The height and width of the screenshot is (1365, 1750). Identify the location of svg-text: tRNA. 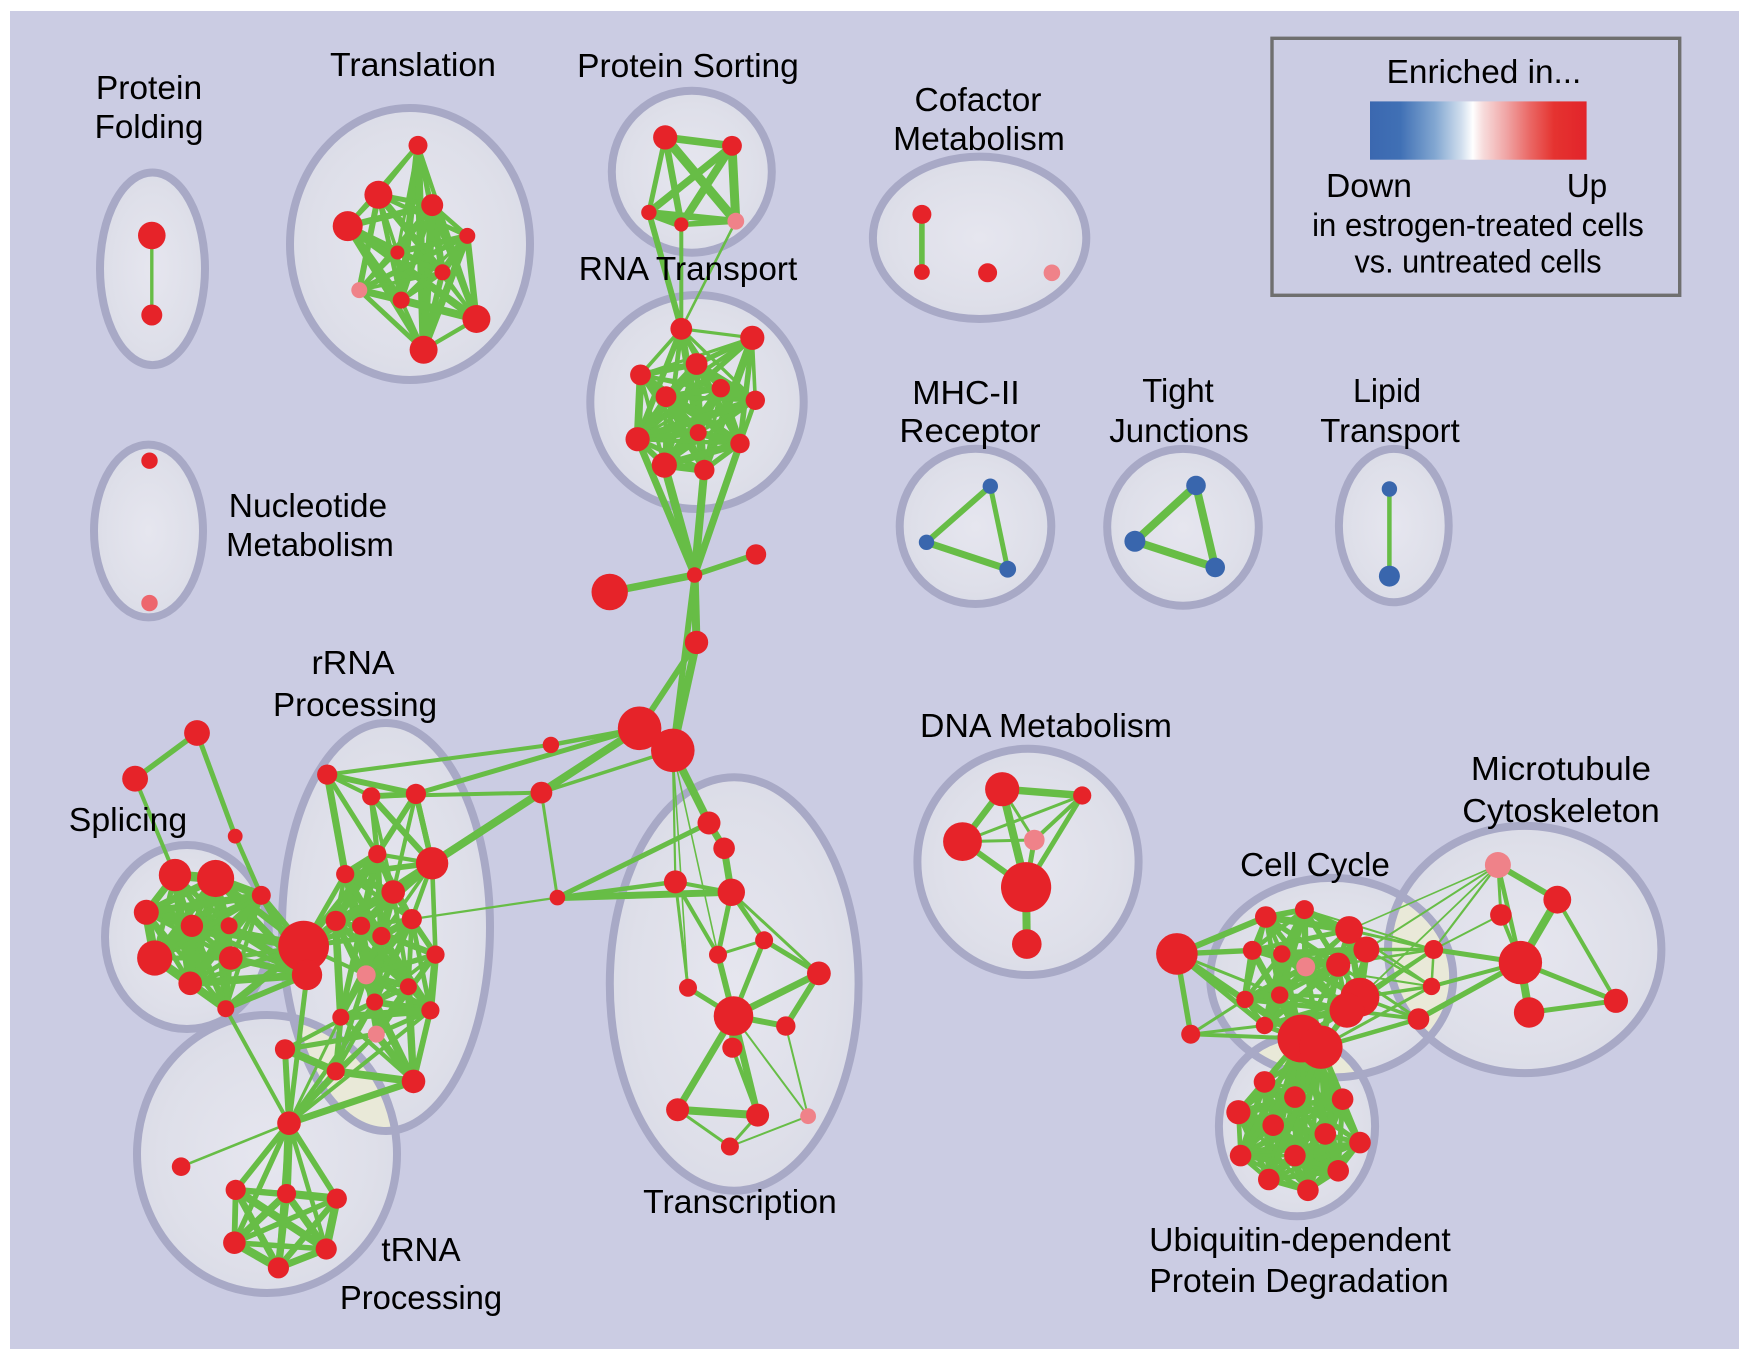
(421, 1250).